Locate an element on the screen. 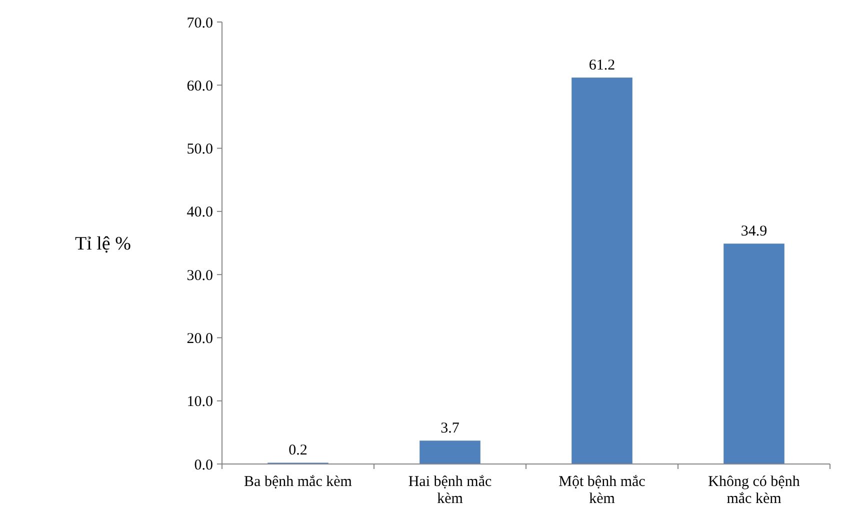  x-tick-label: Hai bệnh mắc kèm is located at coordinates (450, 490).